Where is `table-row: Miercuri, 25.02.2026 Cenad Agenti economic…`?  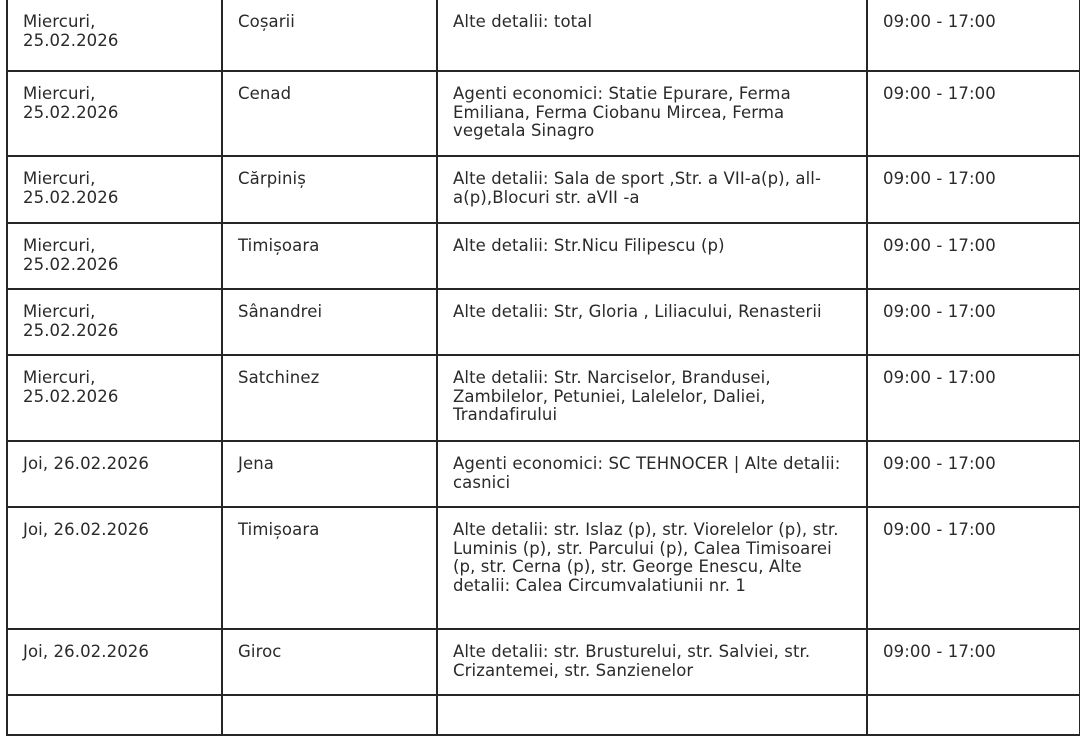 table-row: Miercuri, 25.02.2026 Cenad Agenti economic… is located at coordinates (543, 113).